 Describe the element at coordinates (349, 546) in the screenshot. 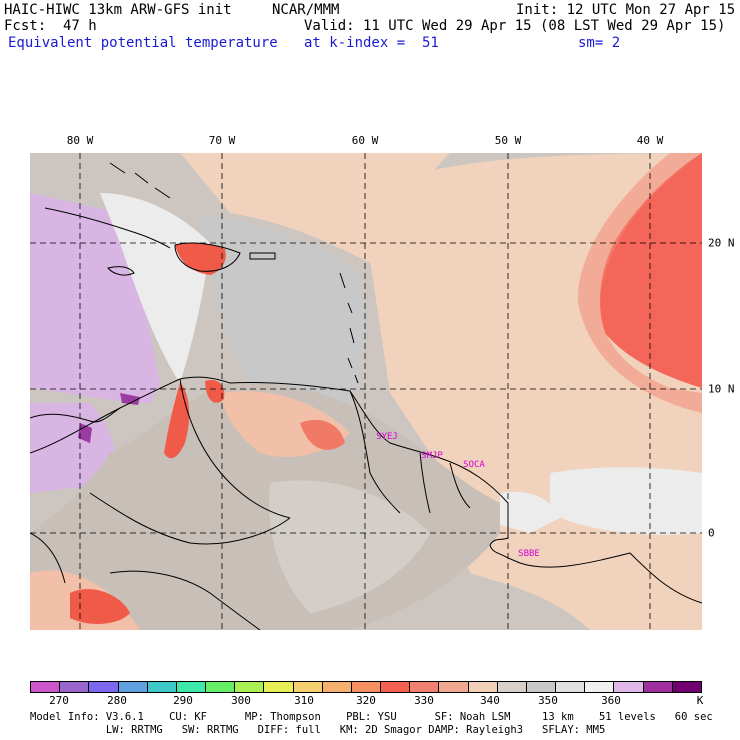

I see `land-grey-south` at that location.